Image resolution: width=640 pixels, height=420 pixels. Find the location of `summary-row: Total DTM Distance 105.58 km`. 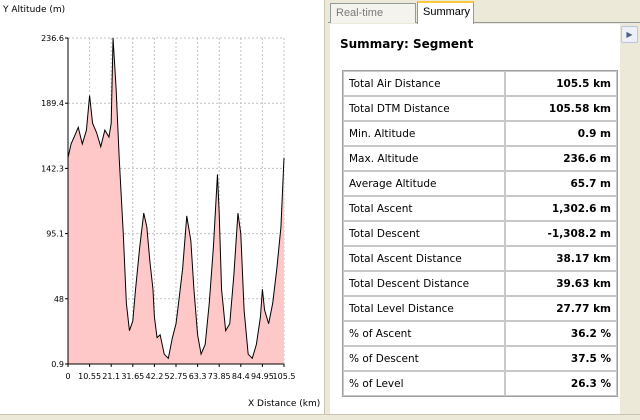

summary-row: Total DTM Distance 105.58 km is located at coordinates (480, 108).